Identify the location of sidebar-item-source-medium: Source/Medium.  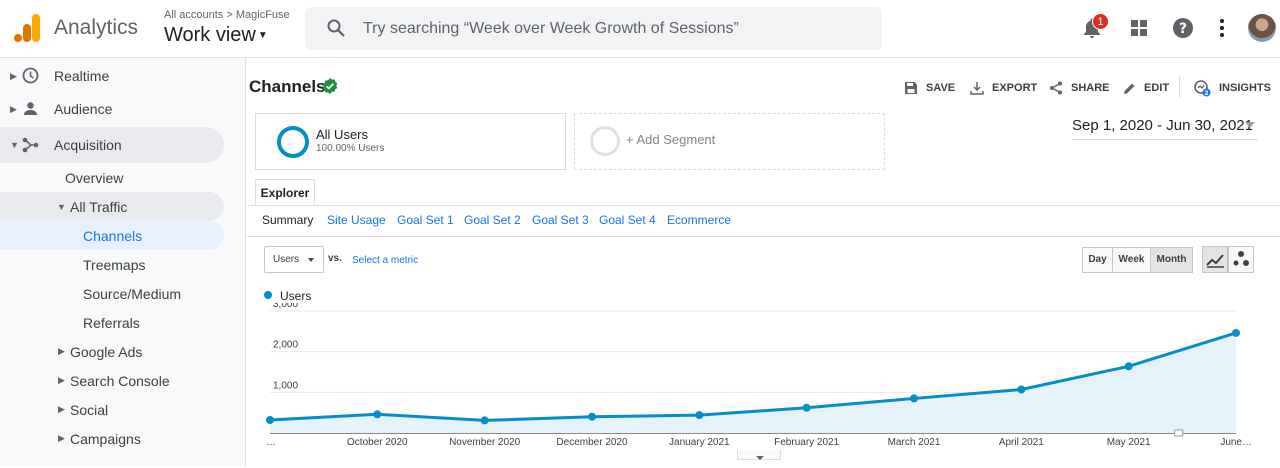
(112, 293).